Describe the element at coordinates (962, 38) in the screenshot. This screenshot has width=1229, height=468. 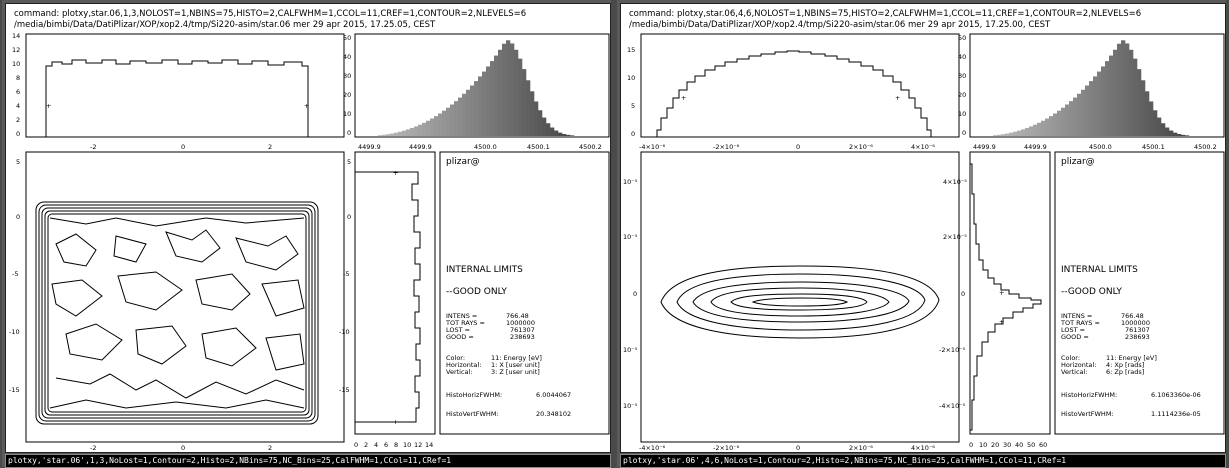
I see `ytick: 50` at that location.